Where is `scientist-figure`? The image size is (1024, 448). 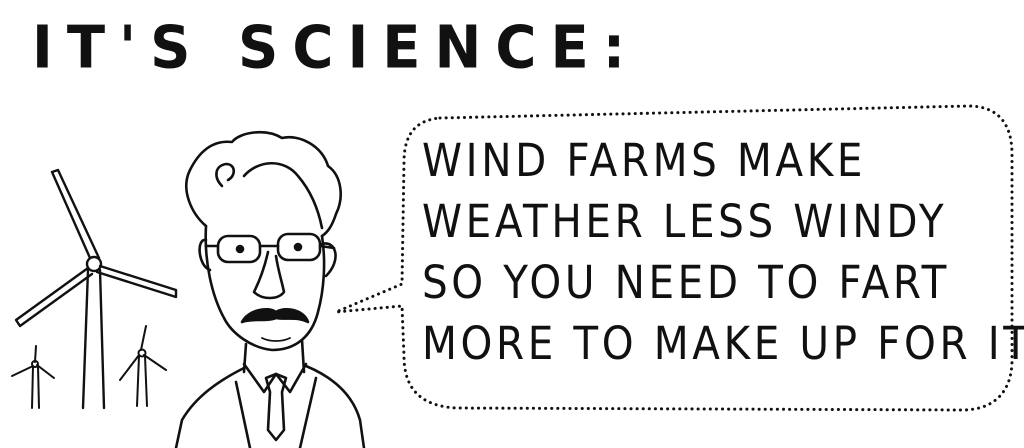 scientist-figure is located at coordinates (270, 289).